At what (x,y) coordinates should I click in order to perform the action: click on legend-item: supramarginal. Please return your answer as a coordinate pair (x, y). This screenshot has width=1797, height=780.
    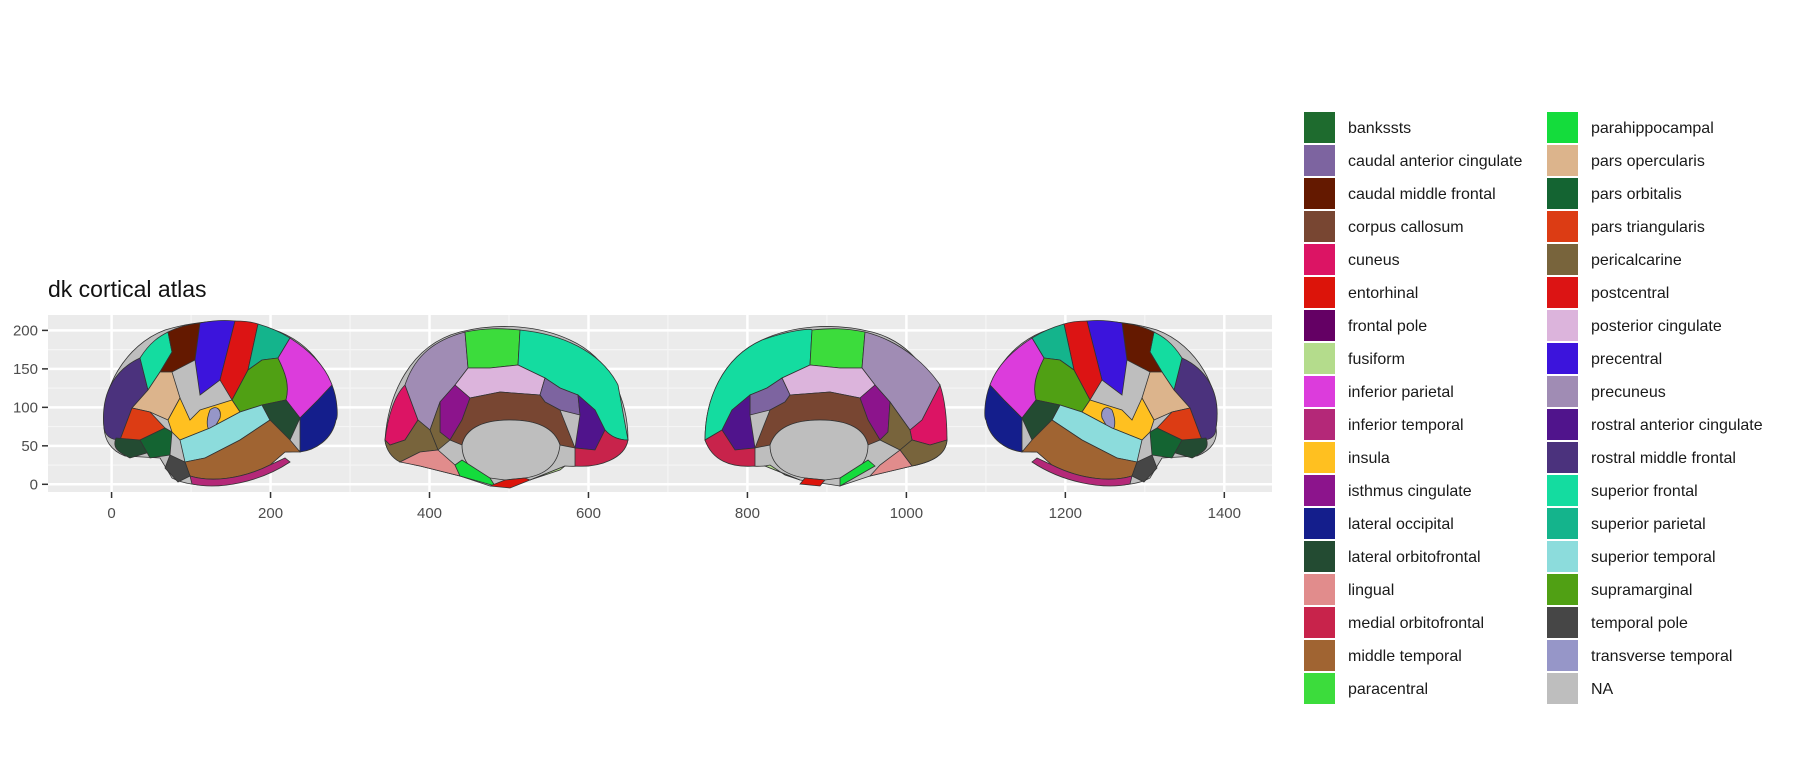
    Looking at the image, I should click on (1667, 590).